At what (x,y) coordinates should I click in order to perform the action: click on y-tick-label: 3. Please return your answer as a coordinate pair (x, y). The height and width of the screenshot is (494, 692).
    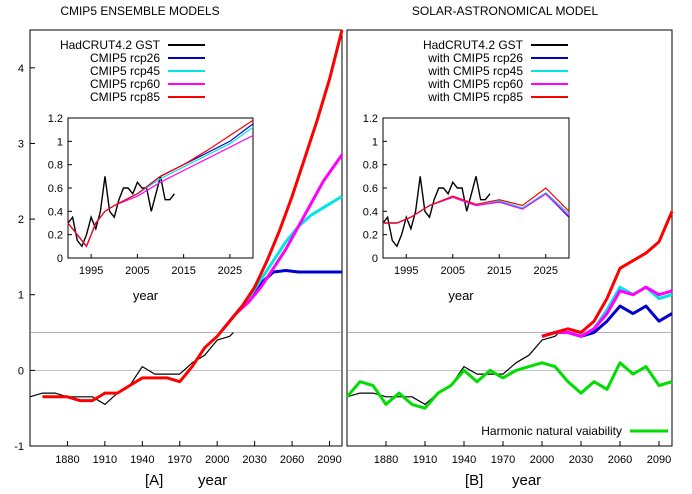
    Looking at the image, I should click on (21, 144).